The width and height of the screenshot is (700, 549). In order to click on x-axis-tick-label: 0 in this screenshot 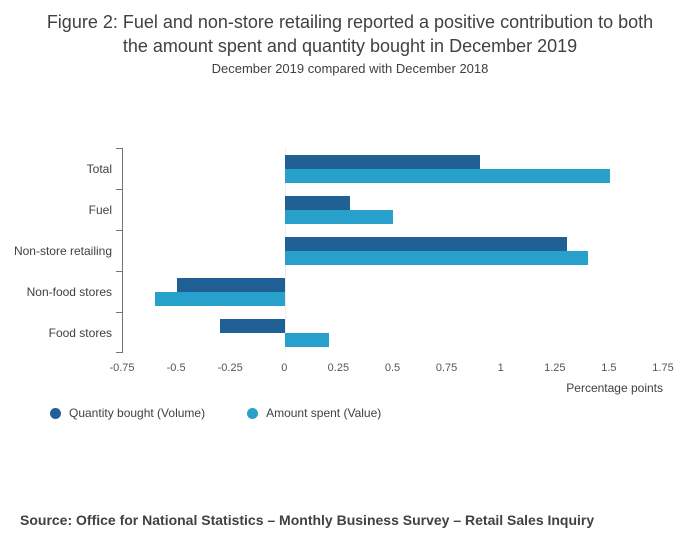, I will do `click(284, 368)`.